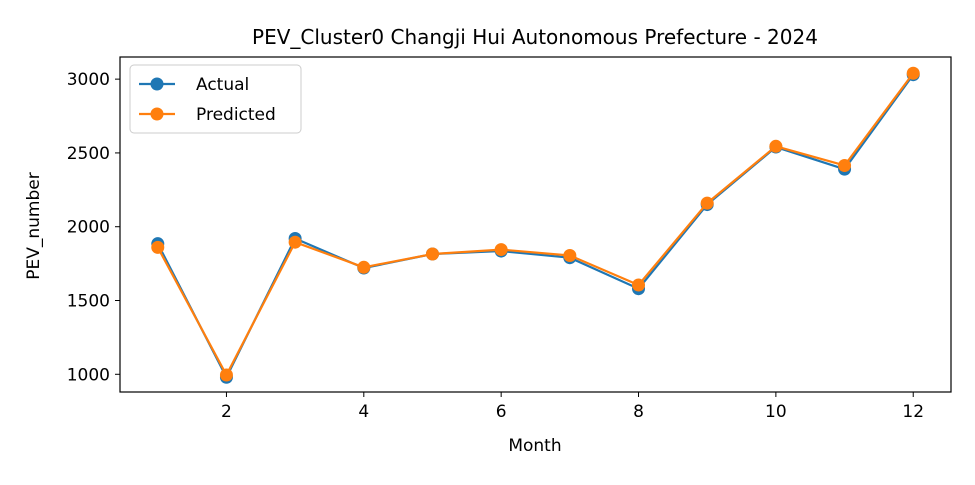 The height and width of the screenshot is (485, 975). What do you see at coordinates (88, 154) in the screenshot?
I see `y-tick-label: 2500` at bounding box center [88, 154].